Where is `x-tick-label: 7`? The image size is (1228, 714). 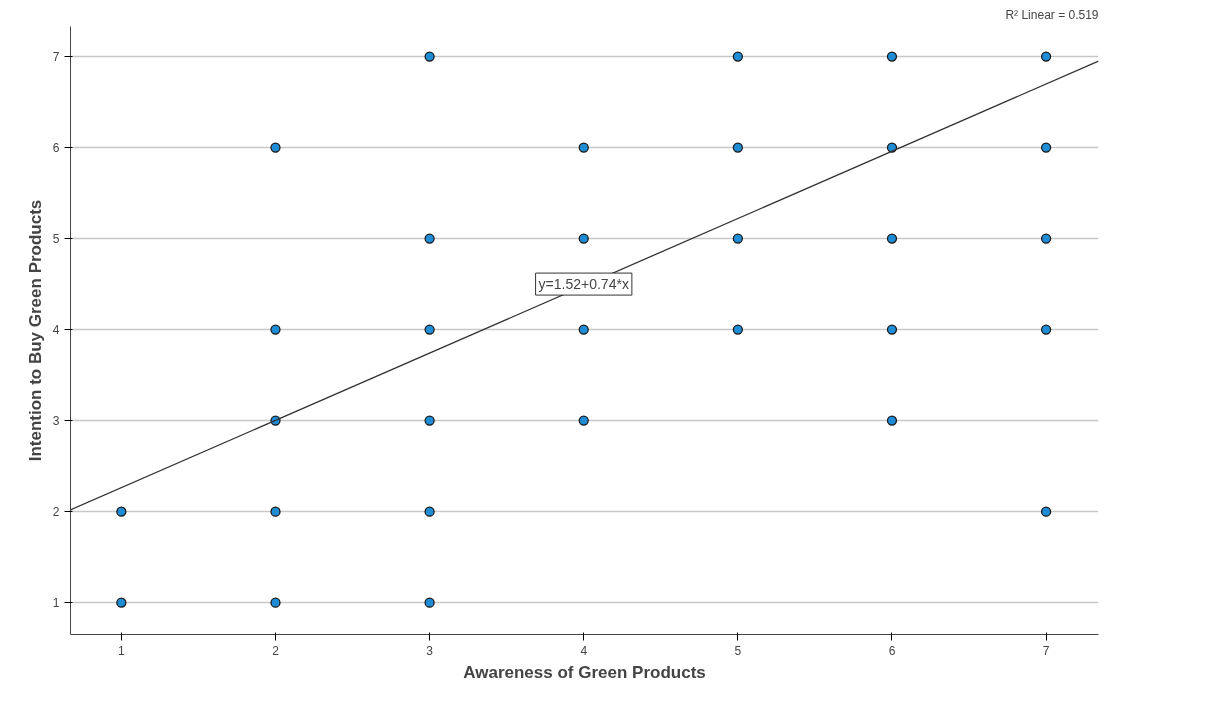 x-tick-label: 7 is located at coordinates (1046, 650).